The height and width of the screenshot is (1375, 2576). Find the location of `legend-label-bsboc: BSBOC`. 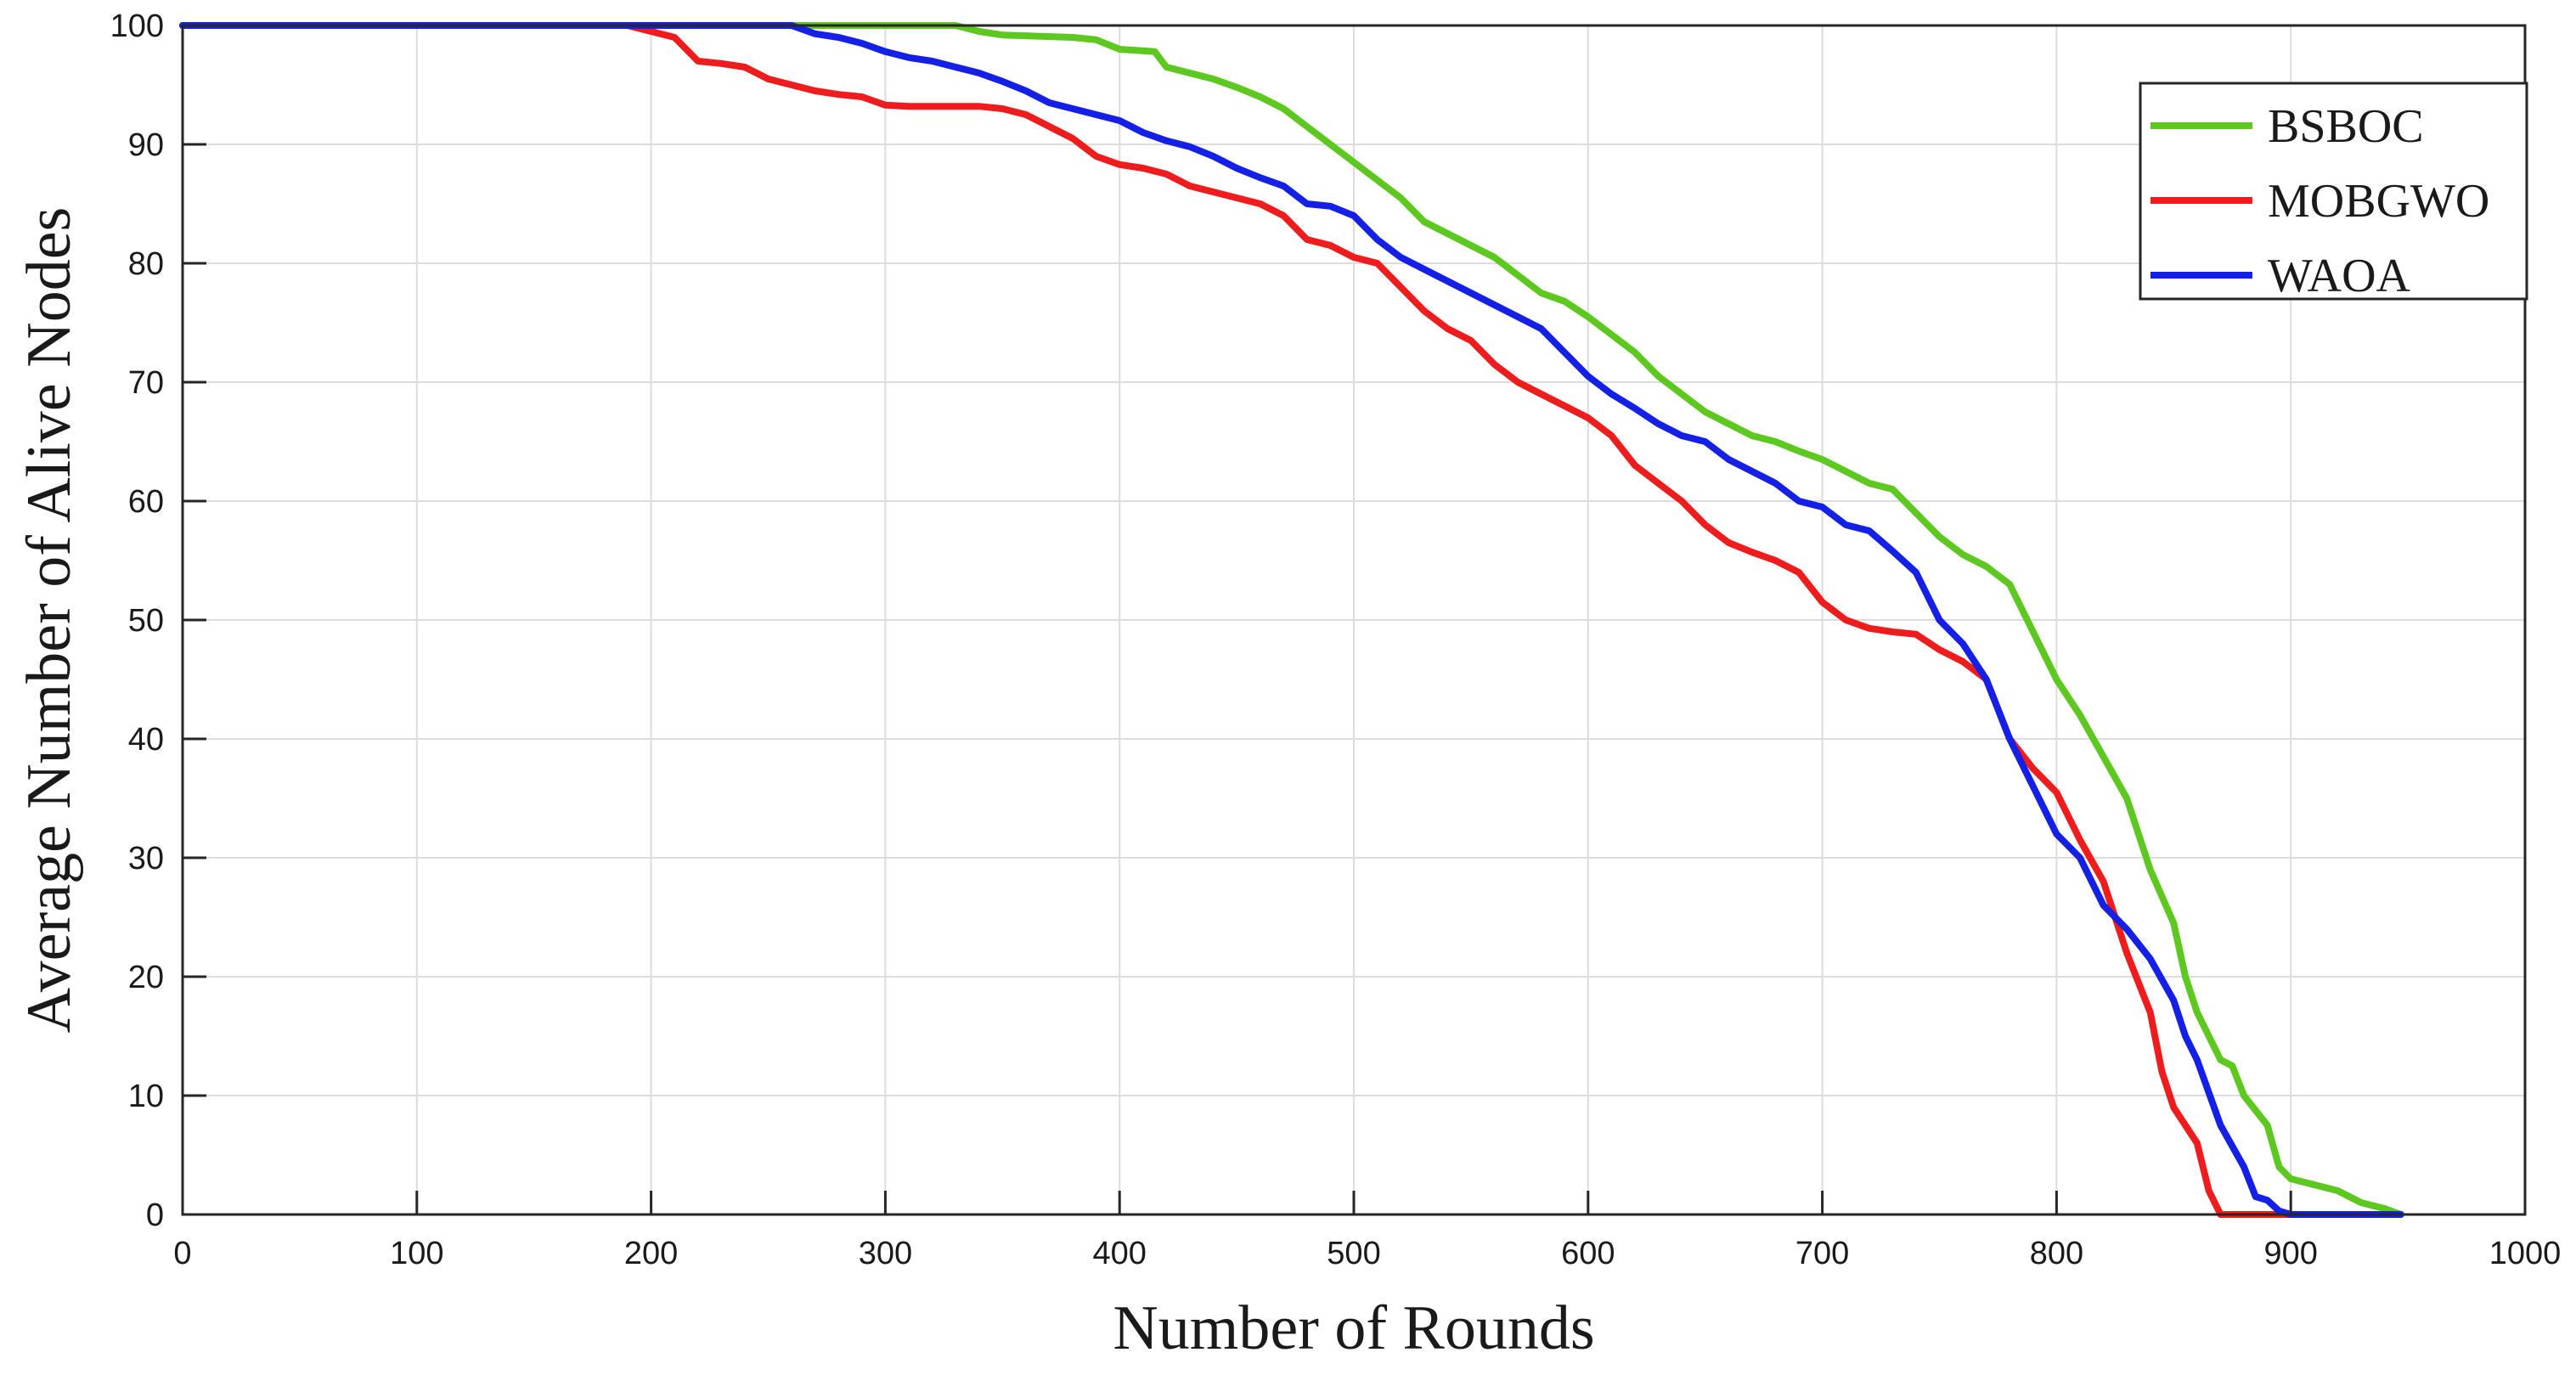

legend-label-bsboc: BSBOC is located at coordinates (2346, 126).